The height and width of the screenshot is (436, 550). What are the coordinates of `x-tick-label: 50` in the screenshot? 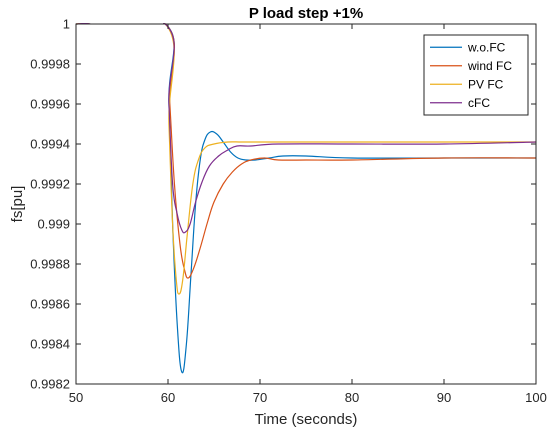 It's located at (76, 397).